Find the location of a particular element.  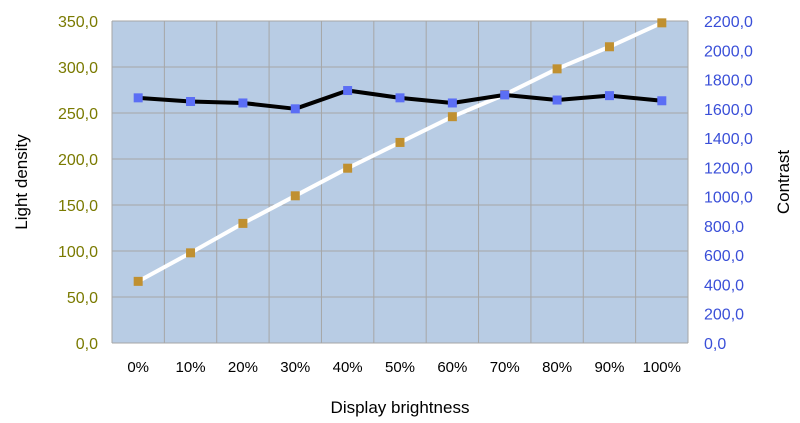

right-tick-label: 600,0 is located at coordinates (724, 256).